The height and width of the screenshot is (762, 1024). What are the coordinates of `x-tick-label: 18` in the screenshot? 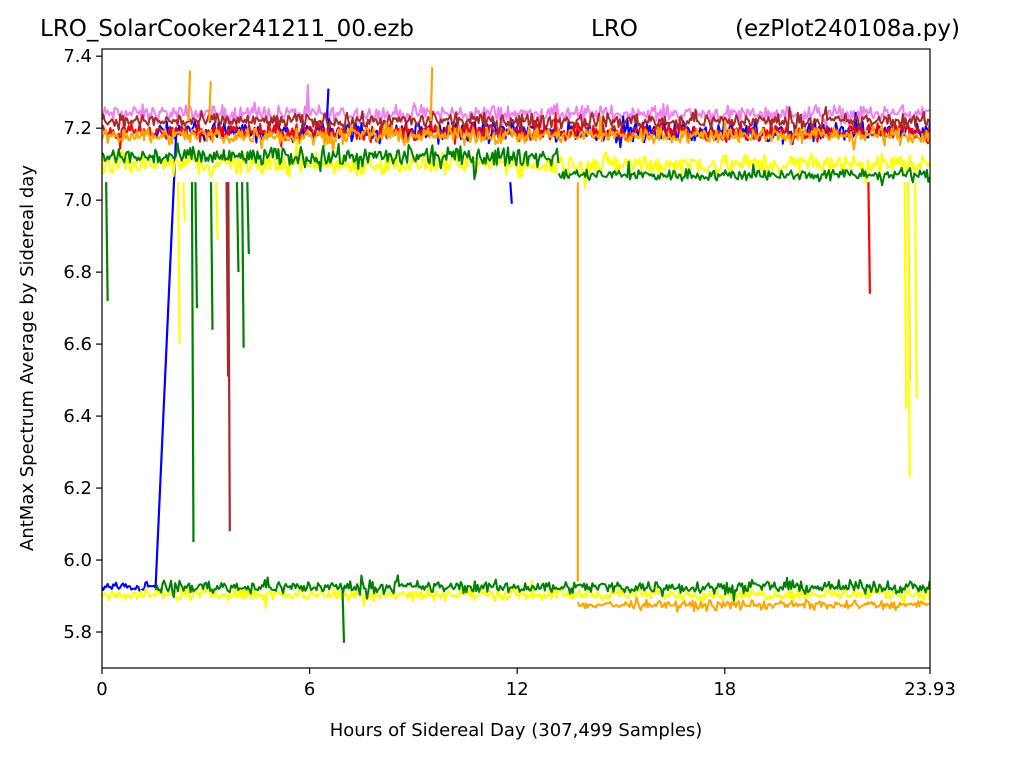 It's located at (724, 689).